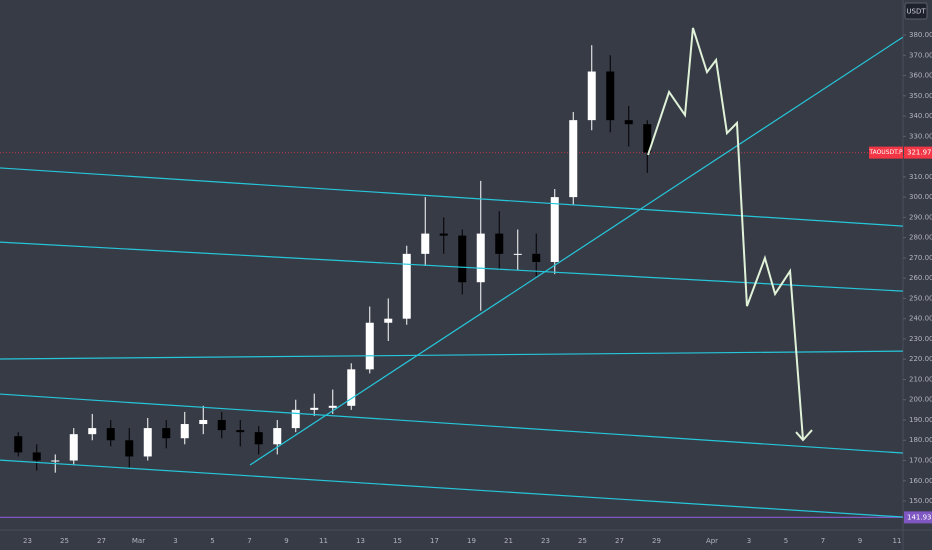 This screenshot has height=550, width=932. I want to click on last-price-label: 321.97, so click(919, 153).